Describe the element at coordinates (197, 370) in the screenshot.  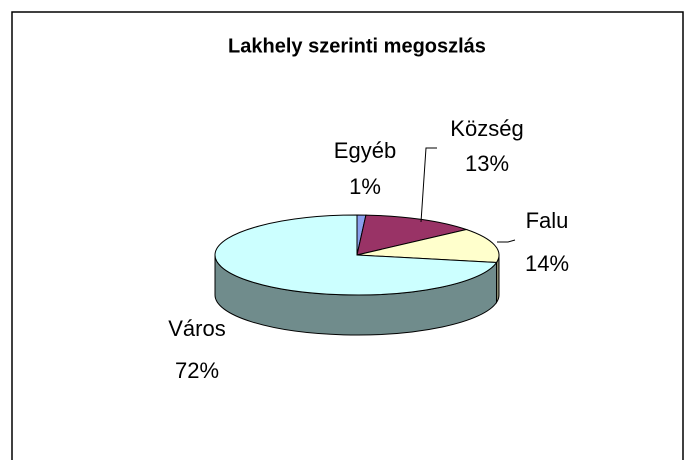
I see `slice-value-label: 72%` at that location.